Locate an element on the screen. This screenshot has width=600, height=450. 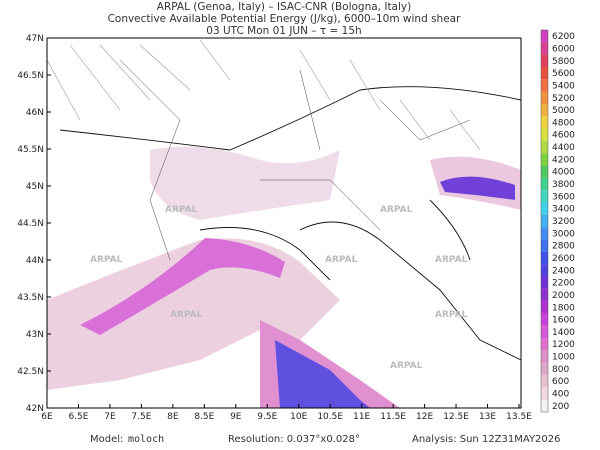
colorbar-frame is located at coordinates (544, 221).